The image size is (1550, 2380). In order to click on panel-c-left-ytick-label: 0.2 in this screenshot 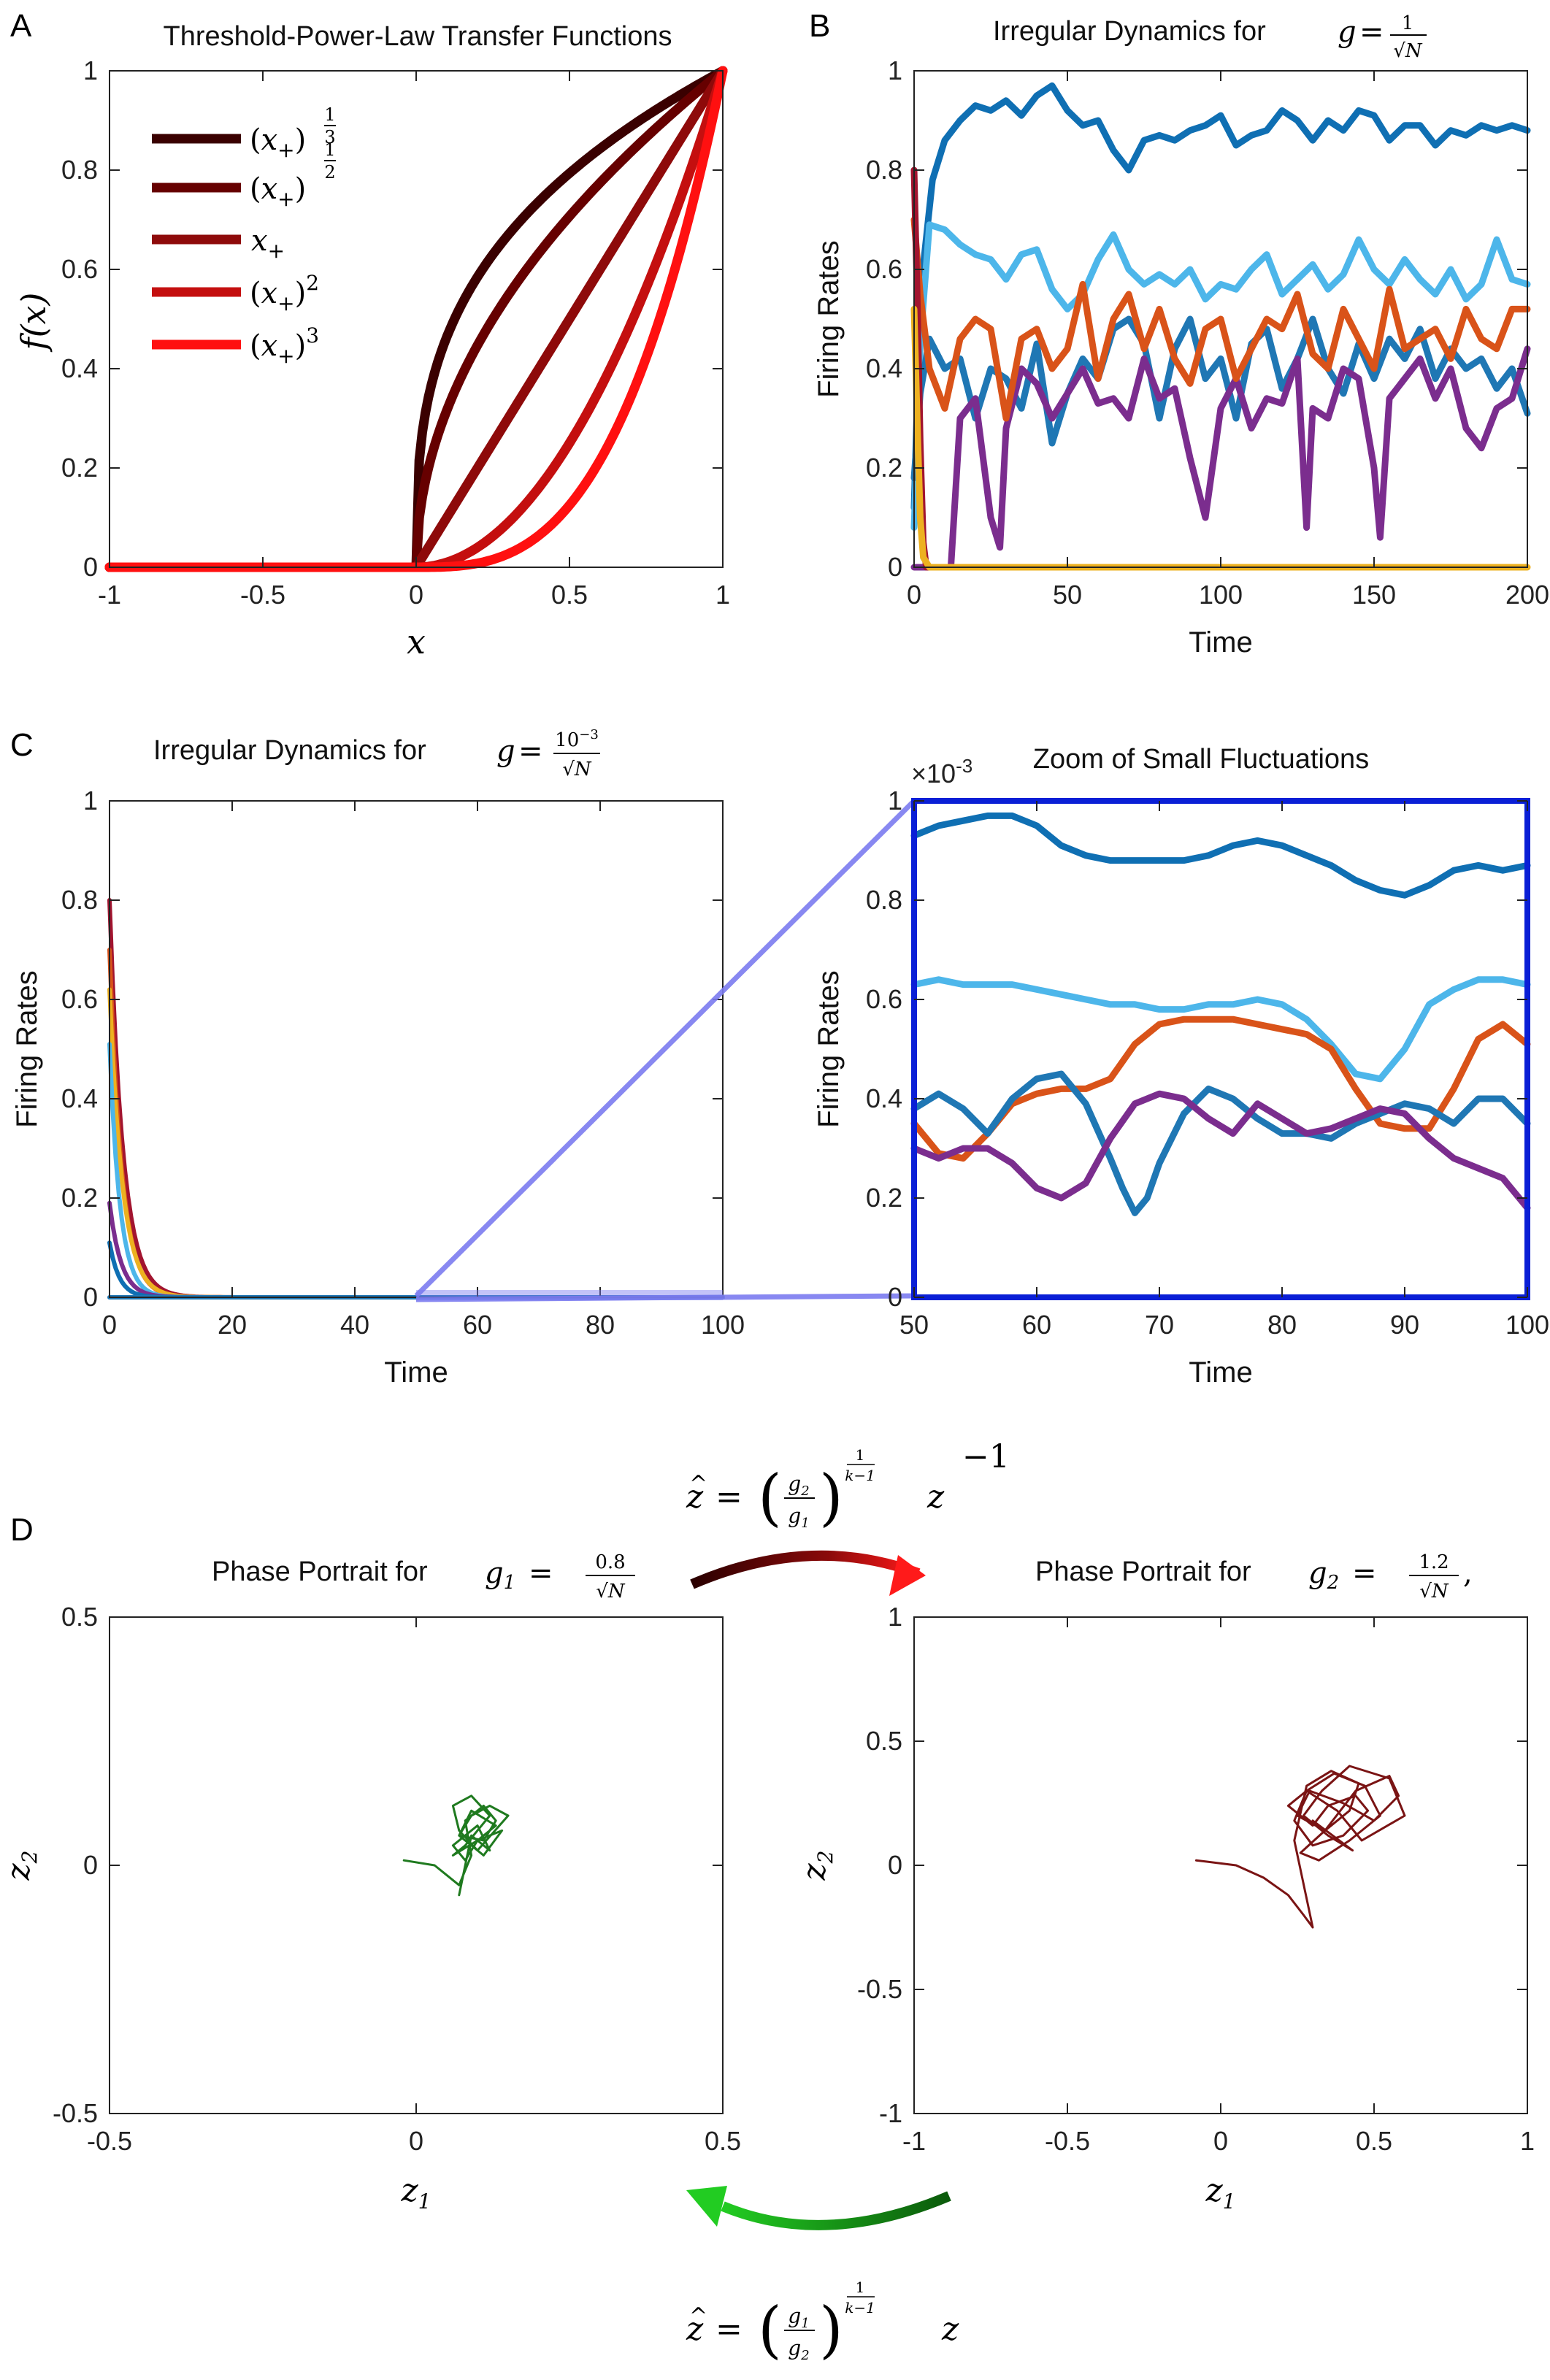, I will do `click(79, 1198)`.